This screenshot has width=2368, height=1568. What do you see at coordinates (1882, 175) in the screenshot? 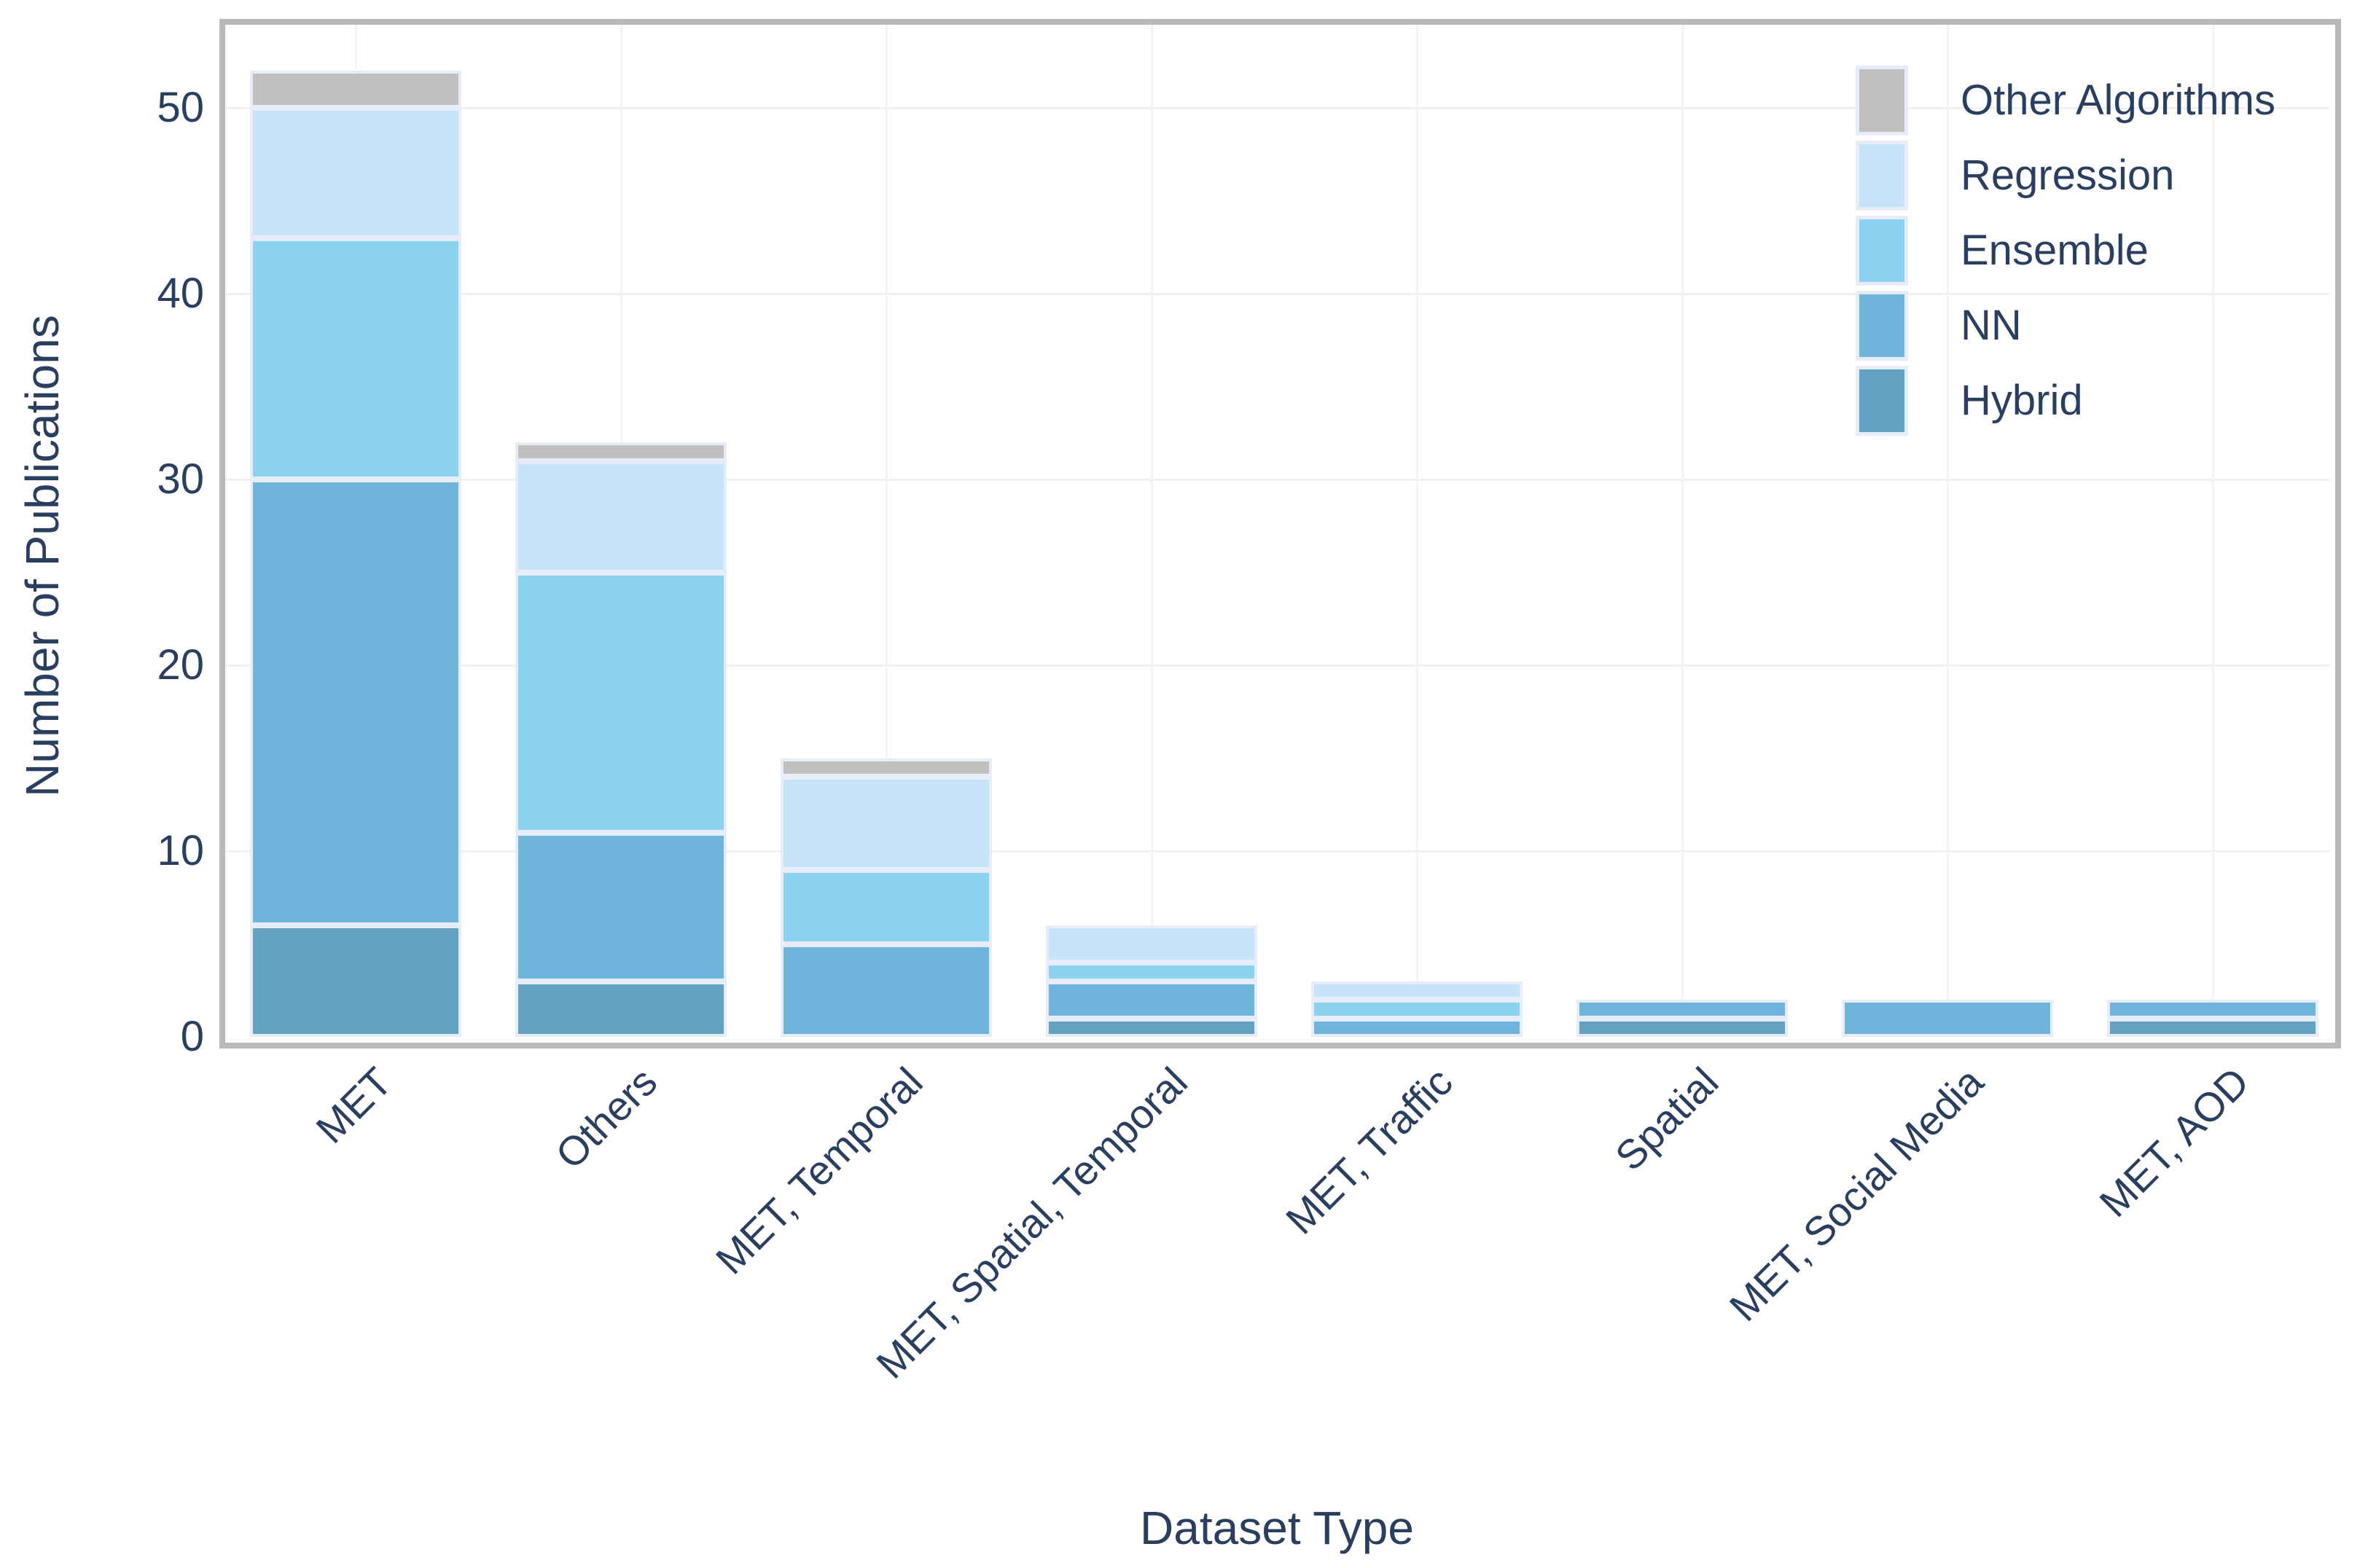
I see `legend-swatch-regression` at bounding box center [1882, 175].